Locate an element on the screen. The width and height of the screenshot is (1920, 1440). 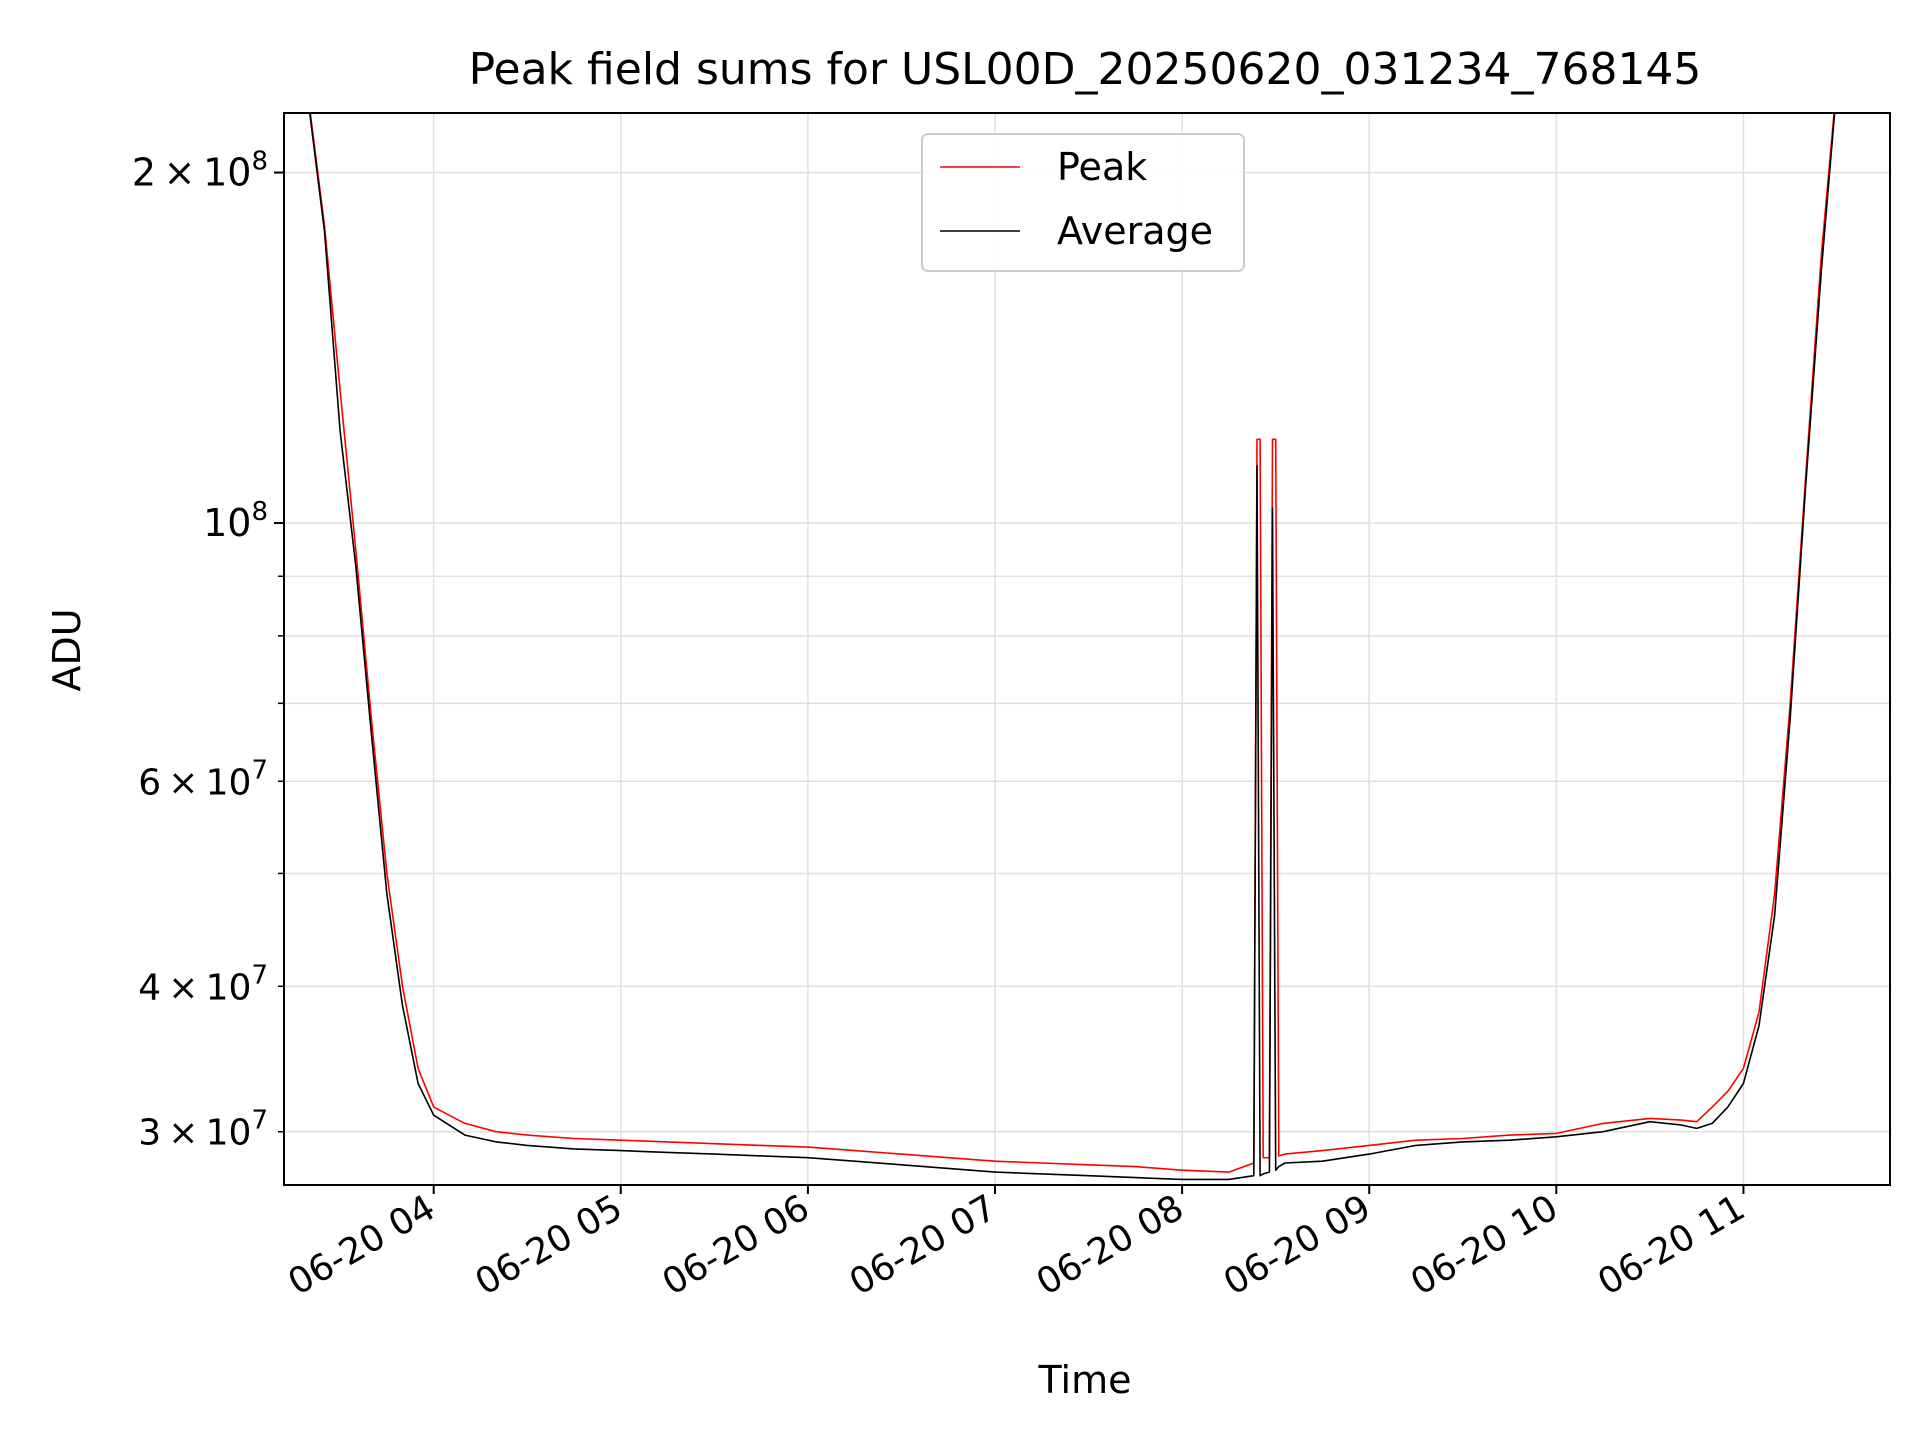
y-tick-label: 2 × 108 is located at coordinates (200, 171).